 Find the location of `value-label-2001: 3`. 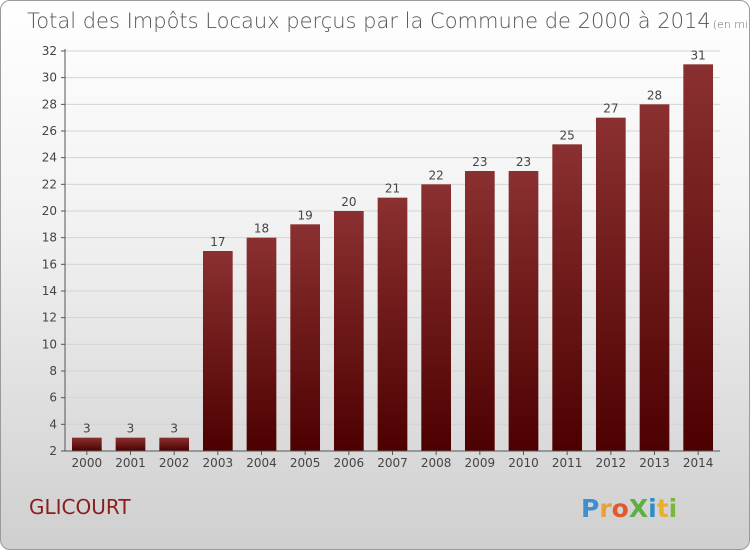

value-label-2001: 3 is located at coordinates (131, 429).